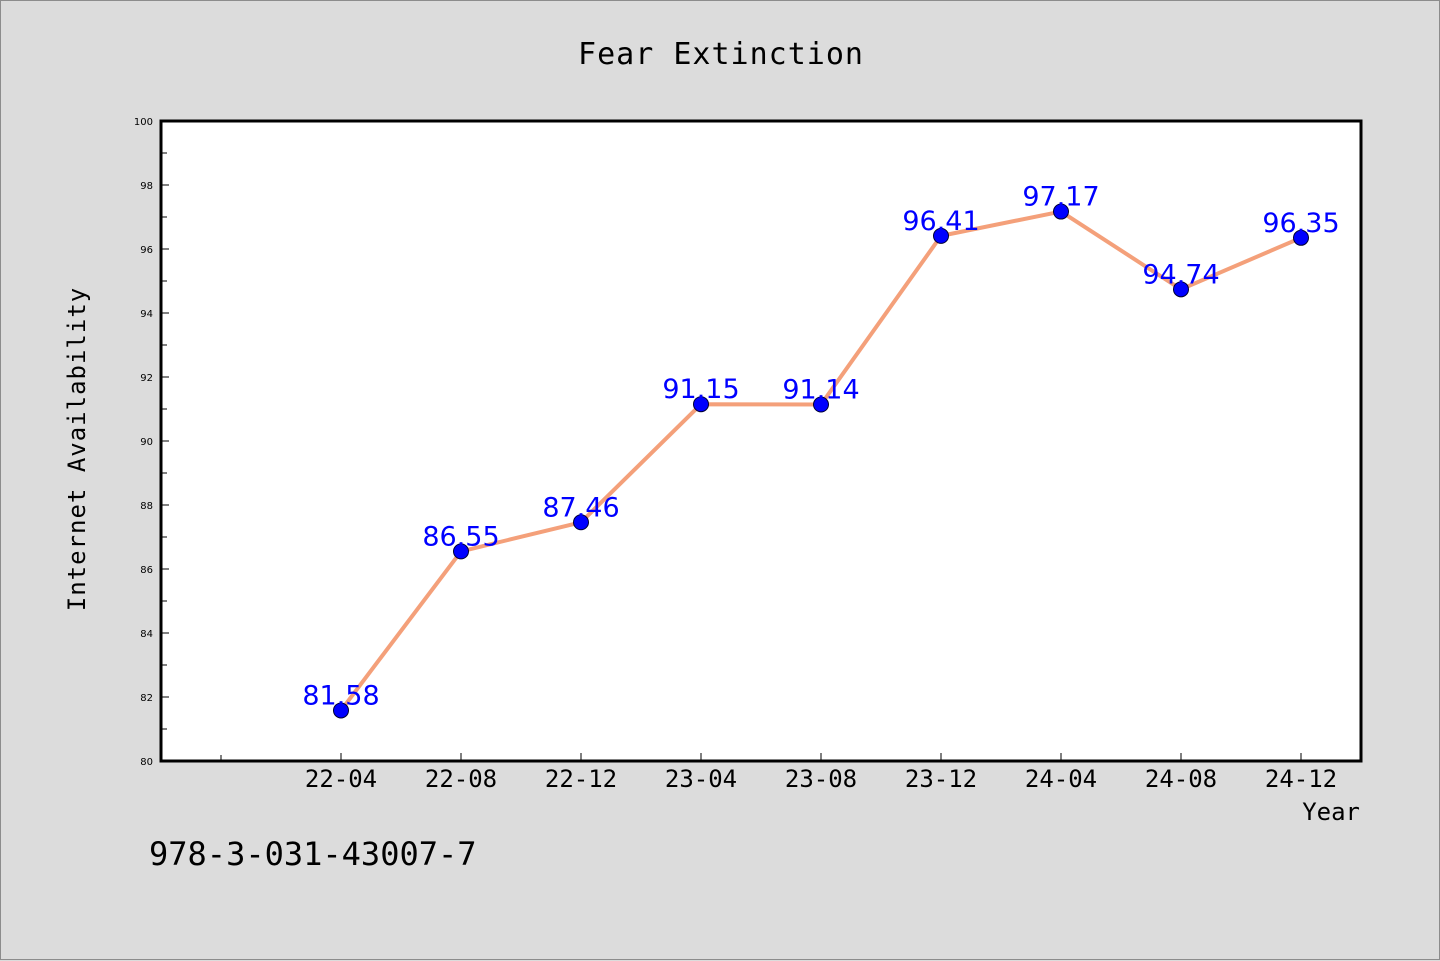 This screenshot has width=1440, height=961. What do you see at coordinates (580, 507) in the screenshot?
I see `data-label: 87.46` at bounding box center [580, 507].